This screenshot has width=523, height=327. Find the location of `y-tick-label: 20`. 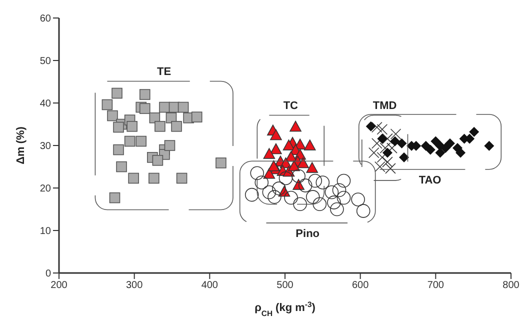

y-tick-label: 20 is located at coordinates (46, 189).